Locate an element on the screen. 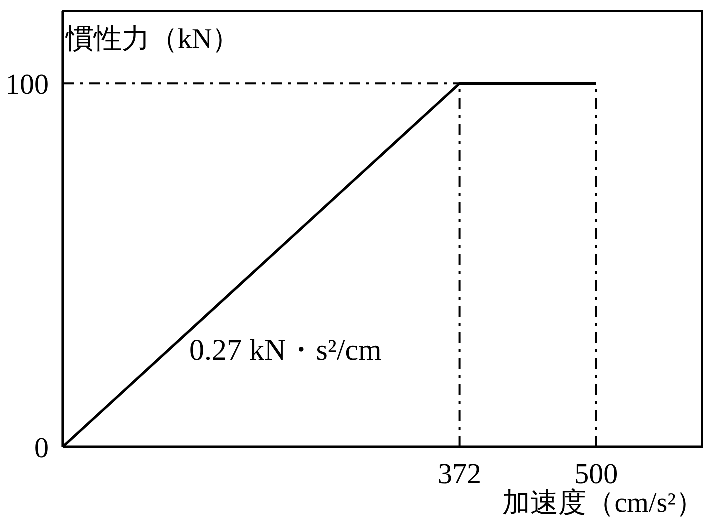  y-axis-title: 慣性力（kN） is located at coordinates (153, 40).